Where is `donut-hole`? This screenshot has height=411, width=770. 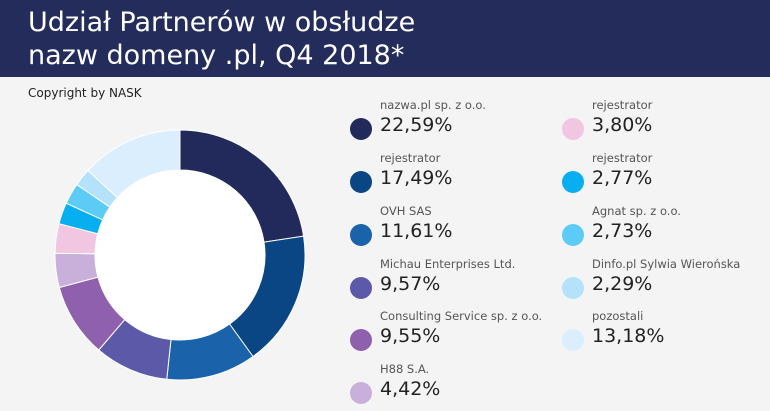 donut-hole is located at coordinates (180, 255).